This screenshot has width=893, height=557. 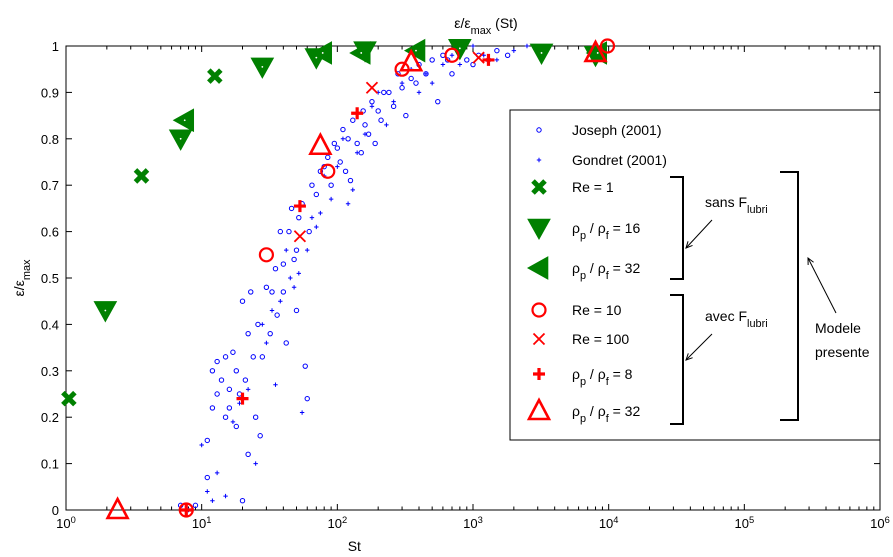 I want to click on y-tick-label: 0.6, so click(x=50, y=232).